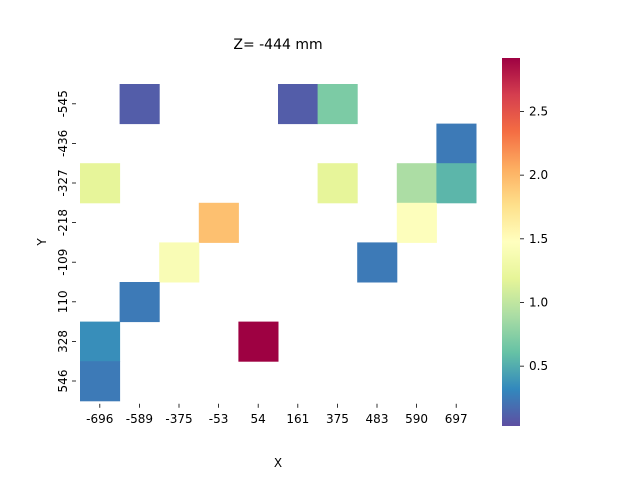 The image size is (640, 484). I want to click on y-tick-label: 328, so click(63, 341).